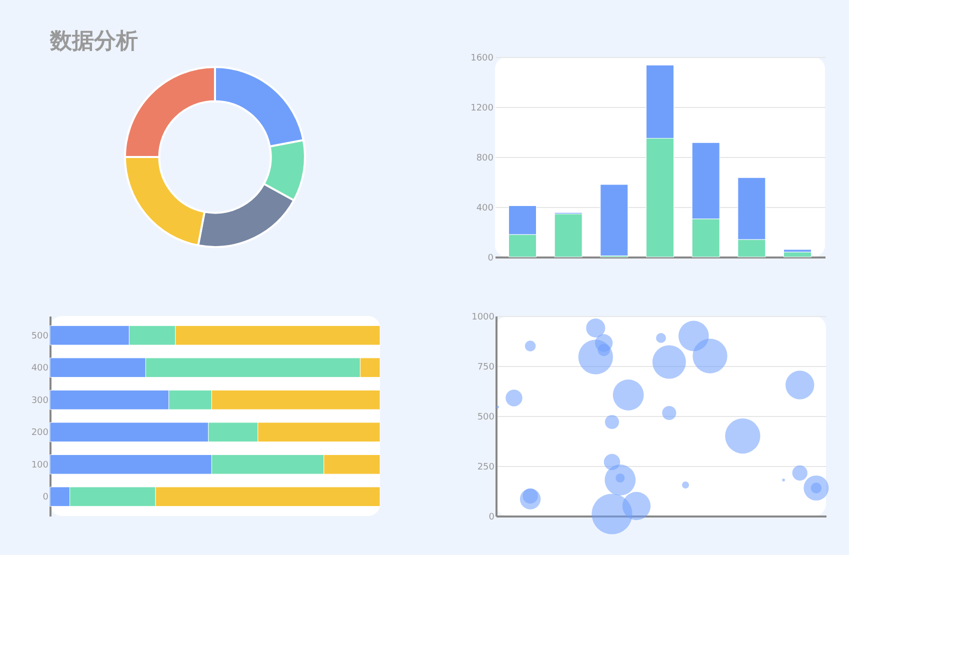 Image resolution: width=980 pixels, height=650 pixels. What do you see at coordinates (486, 467) in the screenshot?
I see `y-tick-label: 250` at bounding box center [486, 467].